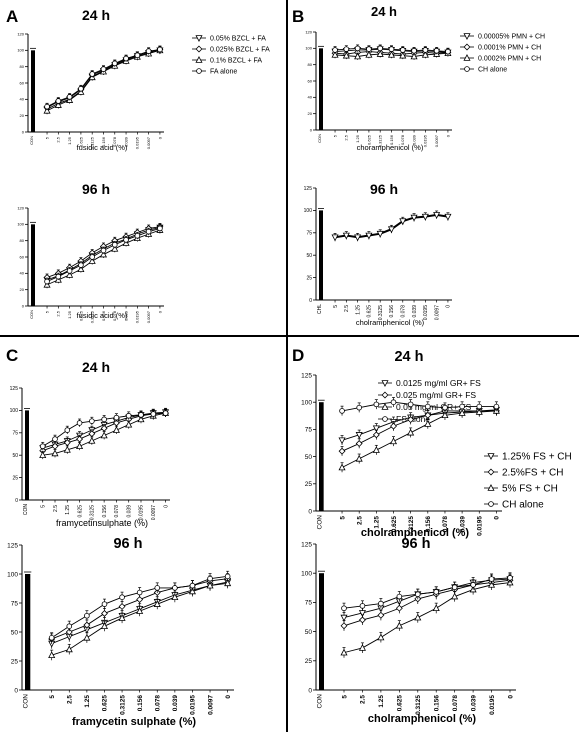 The width and height of the screenshot is (579, 732). Describe the element at coordinates (509, 58) in the screenshot. I see `legend-label: 0.0002% PMN + CH` at that location.